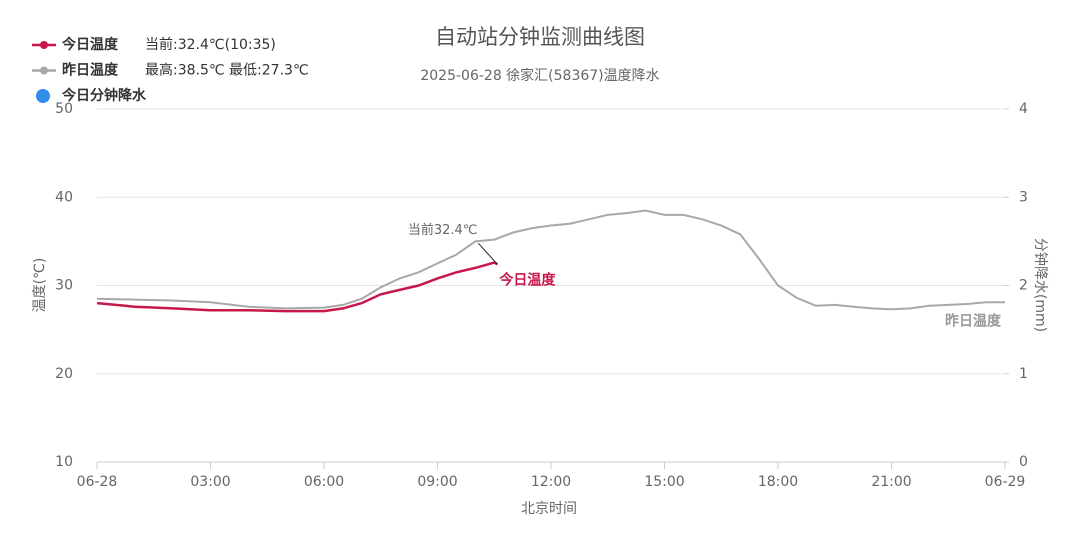 The width and height of the screenshot is (1080, 536). Describe the element at coordinates (1040, 285) in the screenshot. I see `y2-axis-title: 分钟降水(mm)` at that location.